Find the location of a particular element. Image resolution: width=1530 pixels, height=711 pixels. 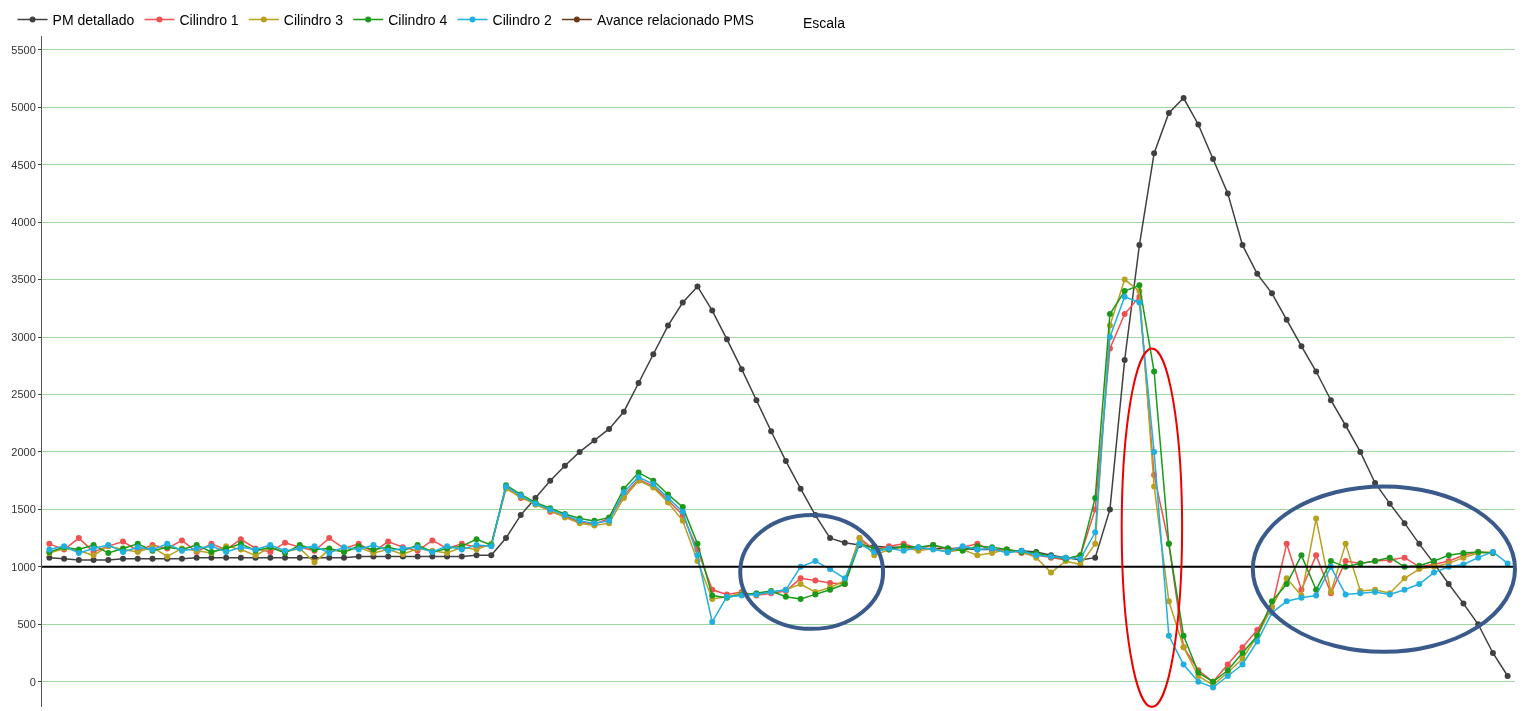

legend-label: Avance relacionado PMS is located at coordinates (675, 20).